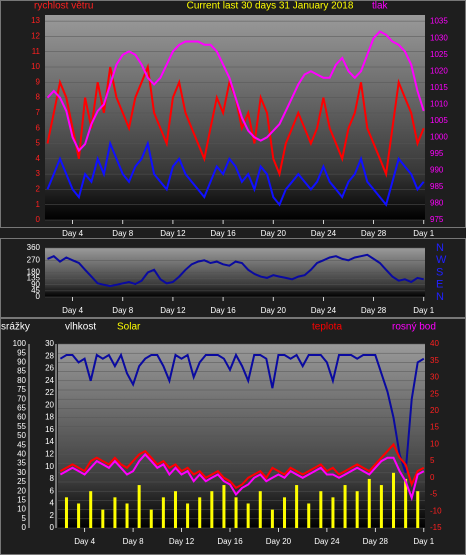 The height and width of the screenshot is (555, 466). What do you see at coordinates (63, 6) in the screenshot?
I see `y-axis-label: rychlost větru` at bounding box center [63, 6].